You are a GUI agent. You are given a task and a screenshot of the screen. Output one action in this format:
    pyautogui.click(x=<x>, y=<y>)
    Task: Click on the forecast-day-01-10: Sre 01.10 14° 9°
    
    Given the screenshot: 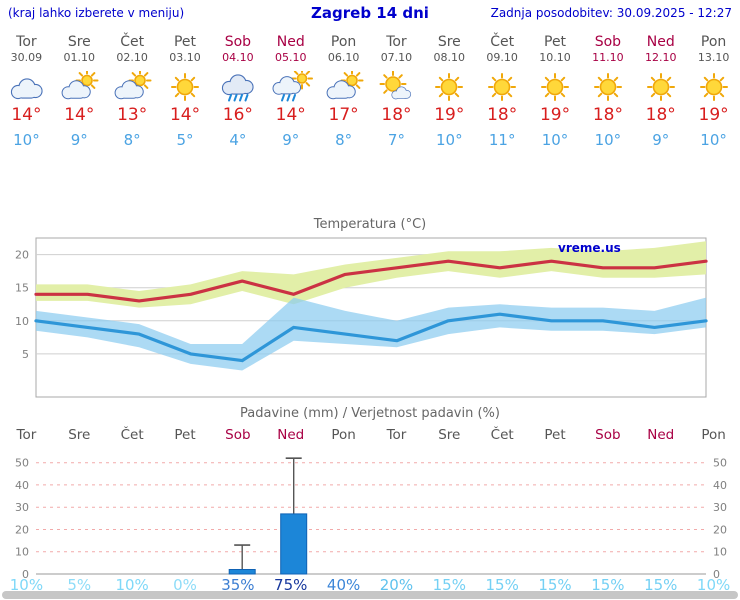 What is the action you would take?
    pyautogui.click(x=79, y=101)
    